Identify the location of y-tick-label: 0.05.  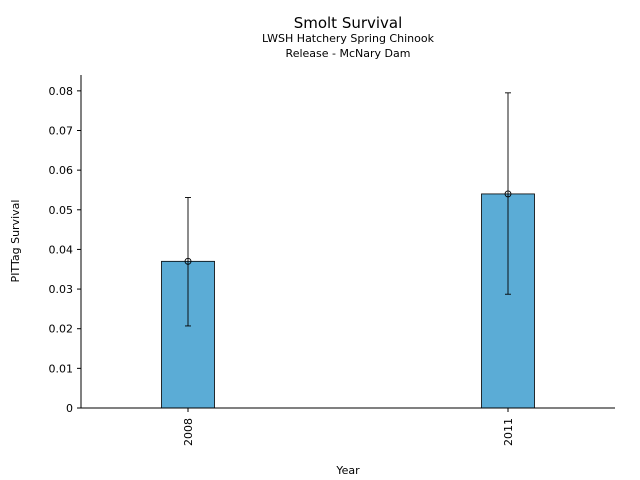
(61, 210).